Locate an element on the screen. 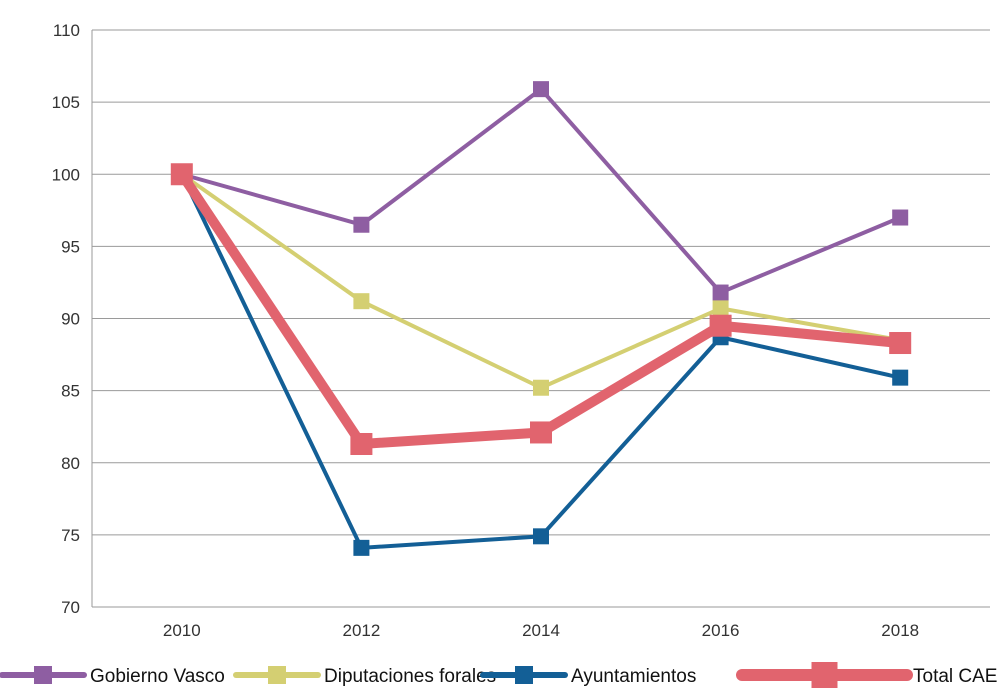 The height and width of the screenshot is (691, 1006). x-tick-label: 2010 is located at coordinates (182, 630).